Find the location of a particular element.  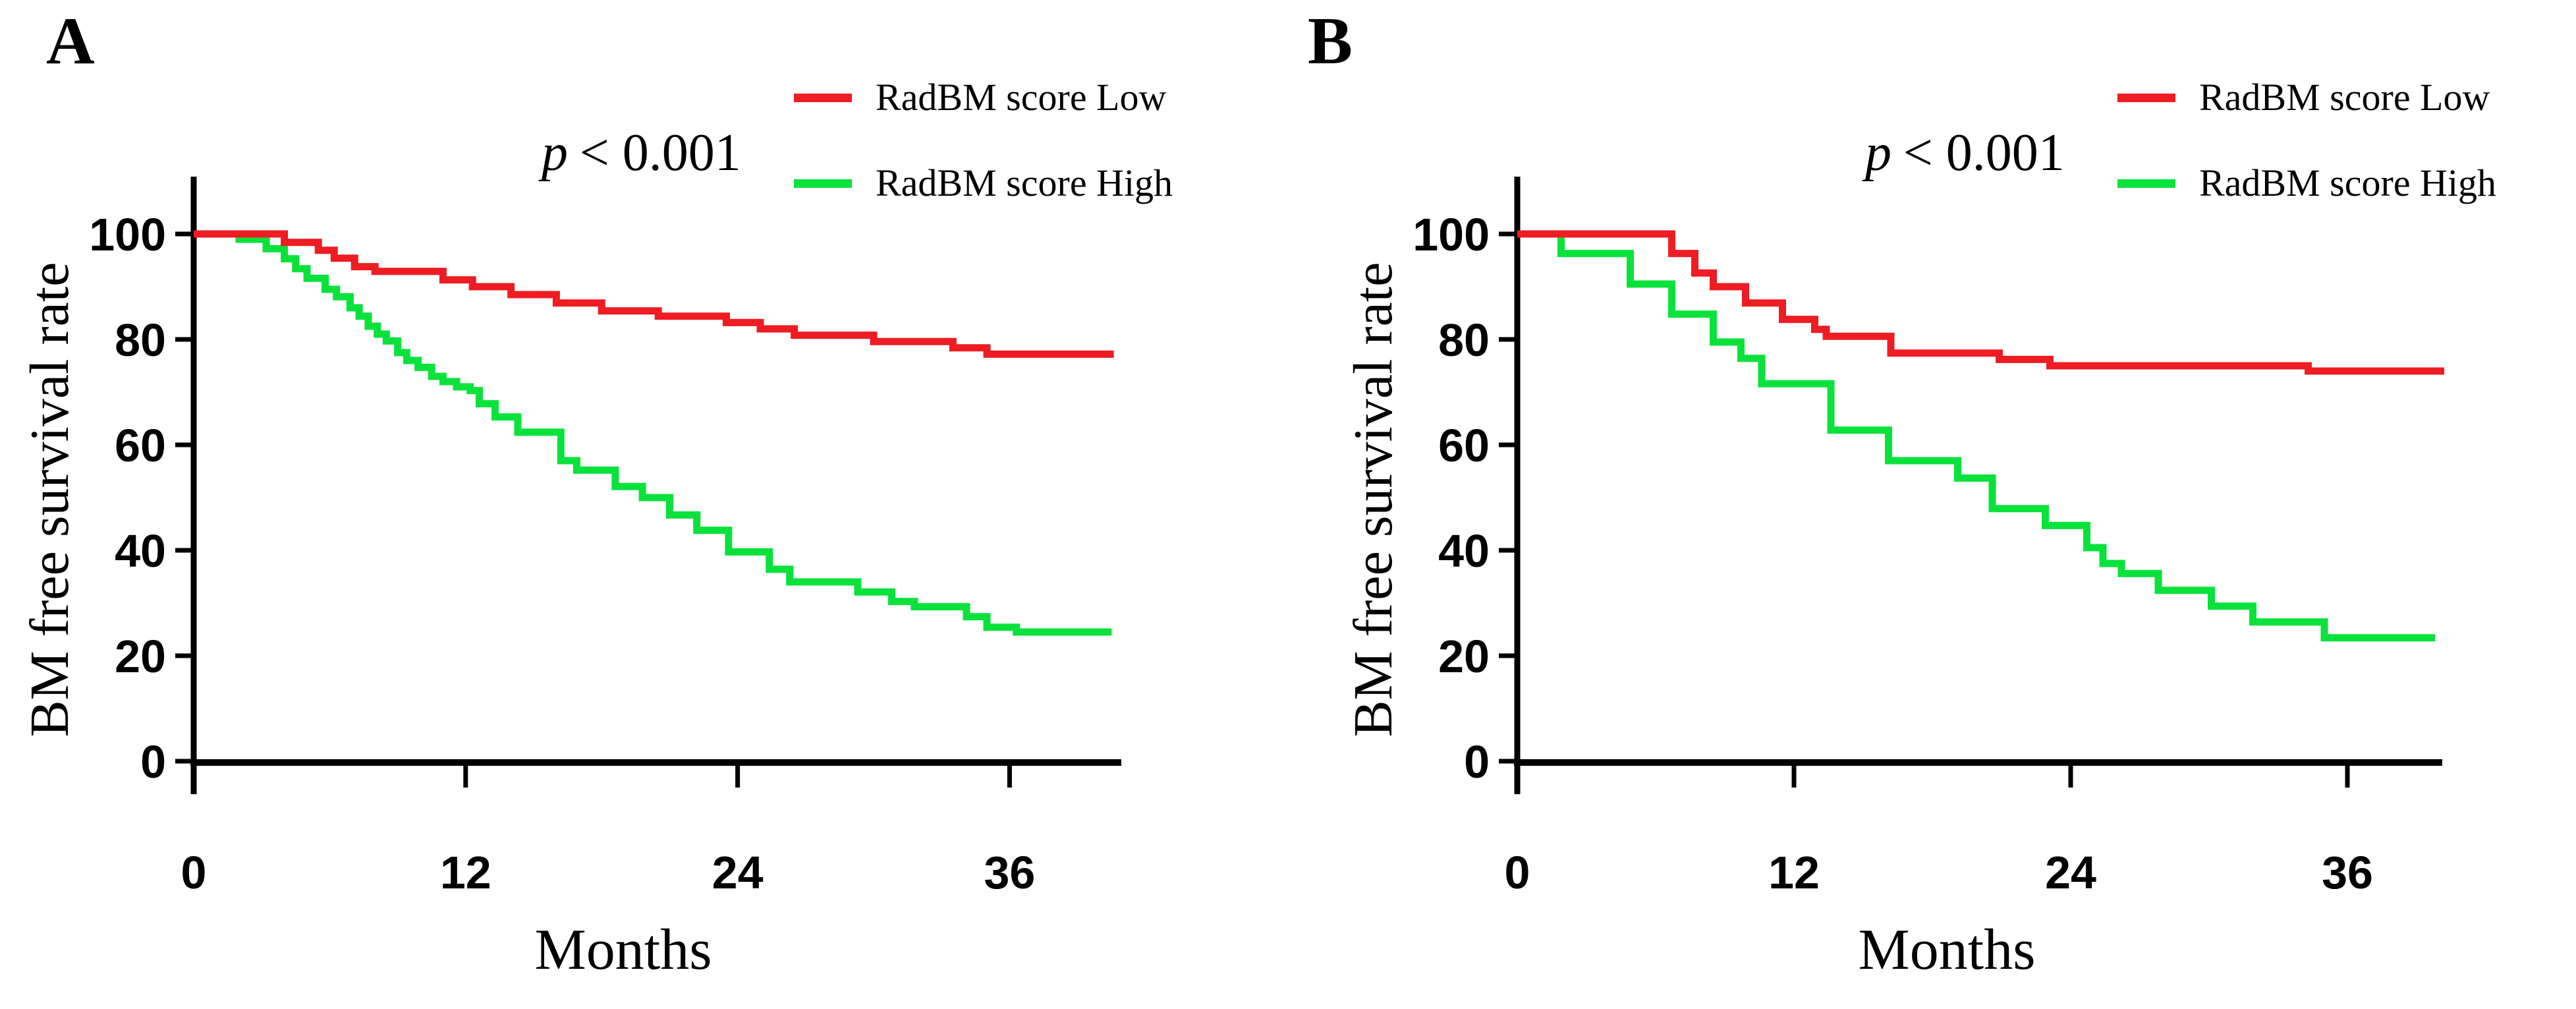

panel-a-legend-item-high: RadBM score High is located at coordinates (983, 183).